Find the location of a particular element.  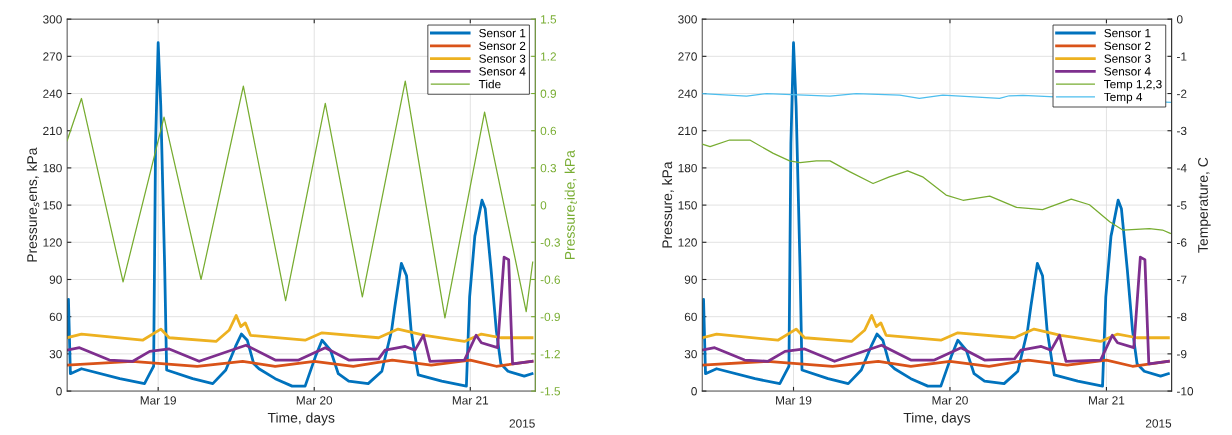

y2-tick-label: -7 is located at coordinates (1182, 279).